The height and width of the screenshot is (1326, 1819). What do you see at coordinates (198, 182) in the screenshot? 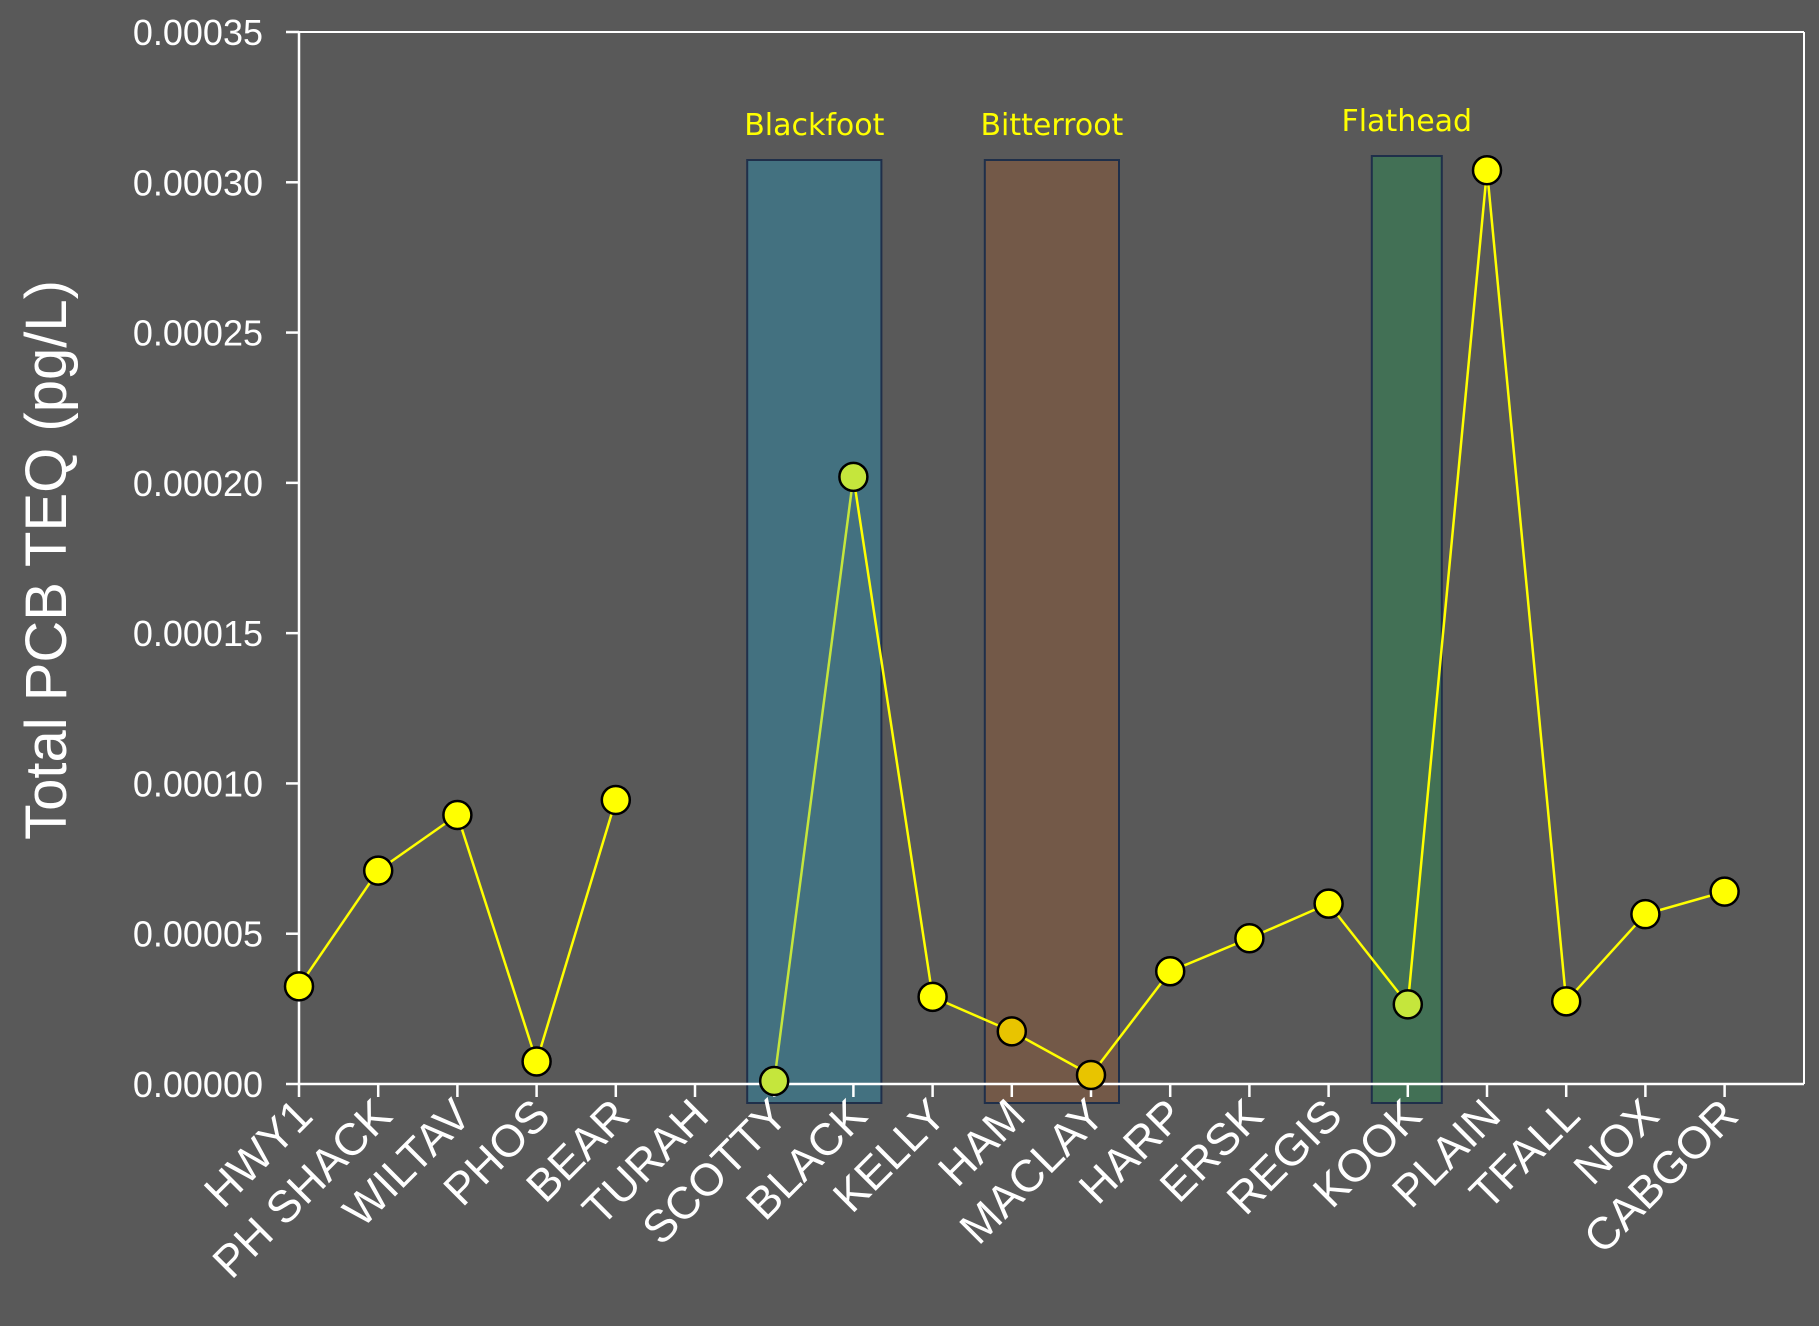
I see `y-tick-label: 0.00030` at bounding box center [198, 182].